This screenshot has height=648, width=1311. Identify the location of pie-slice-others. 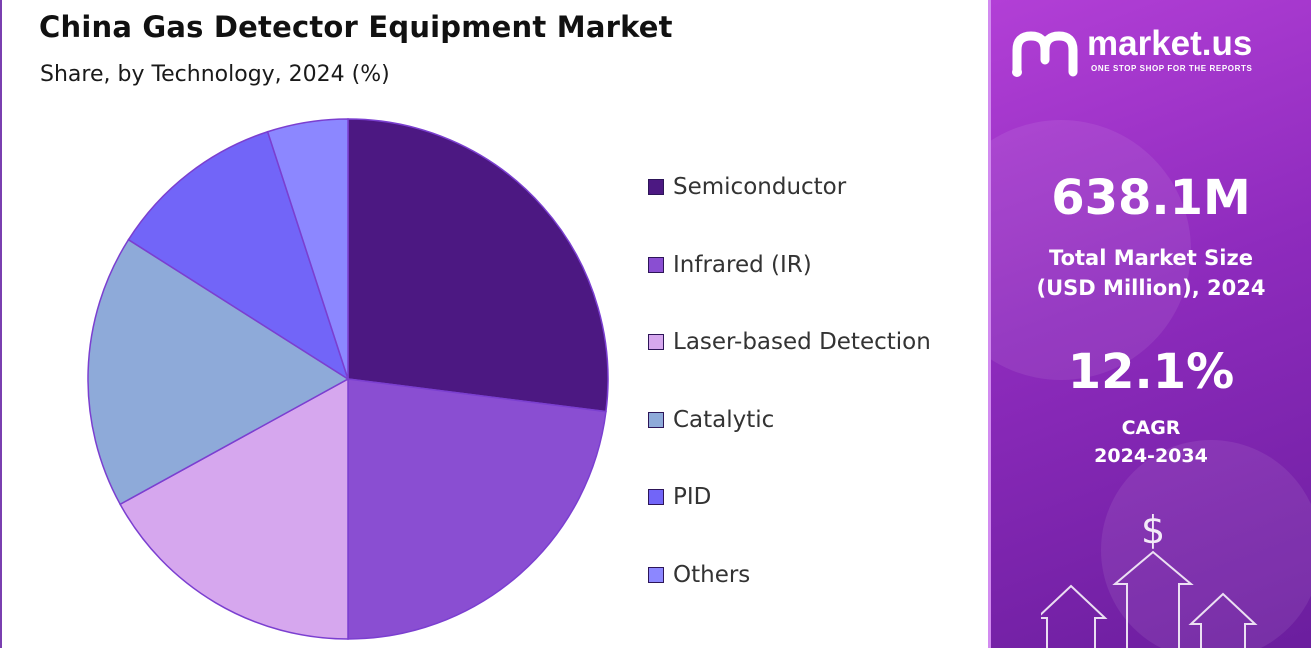
(307, 249).